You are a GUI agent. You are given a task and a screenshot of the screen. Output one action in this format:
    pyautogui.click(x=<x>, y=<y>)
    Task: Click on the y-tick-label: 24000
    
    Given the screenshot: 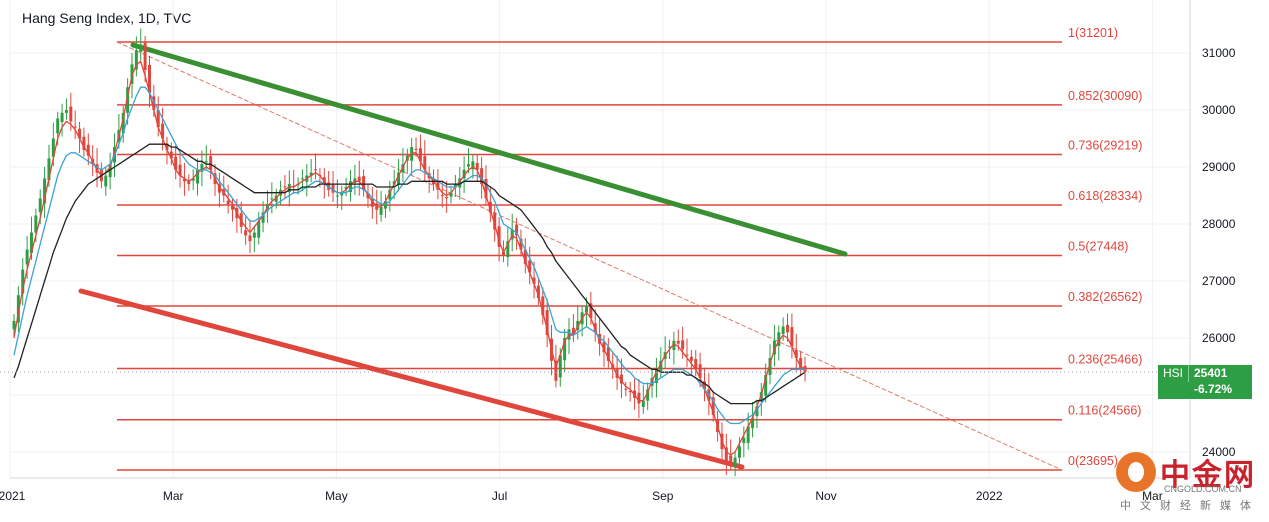 What is the action you would take?
    pyautogui.click(x=1219, y=452)
    